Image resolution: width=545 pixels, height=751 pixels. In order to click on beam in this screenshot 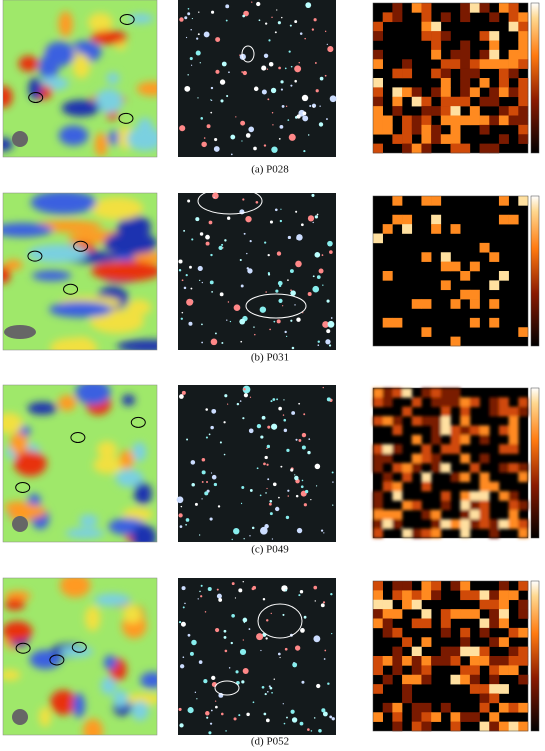, I will do `click(20, 332)`.